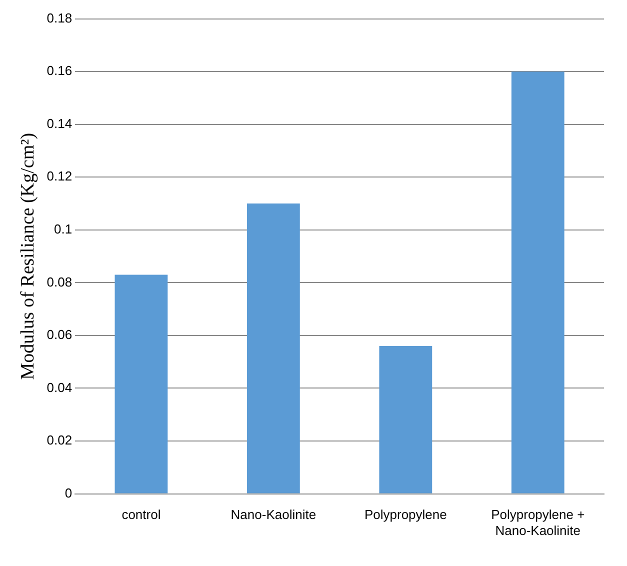  Describe the element at coordinates (538, 522) in the screenshot. I see `x-tick-label: Polypropylene + Nano-Kaolinite` at that location.